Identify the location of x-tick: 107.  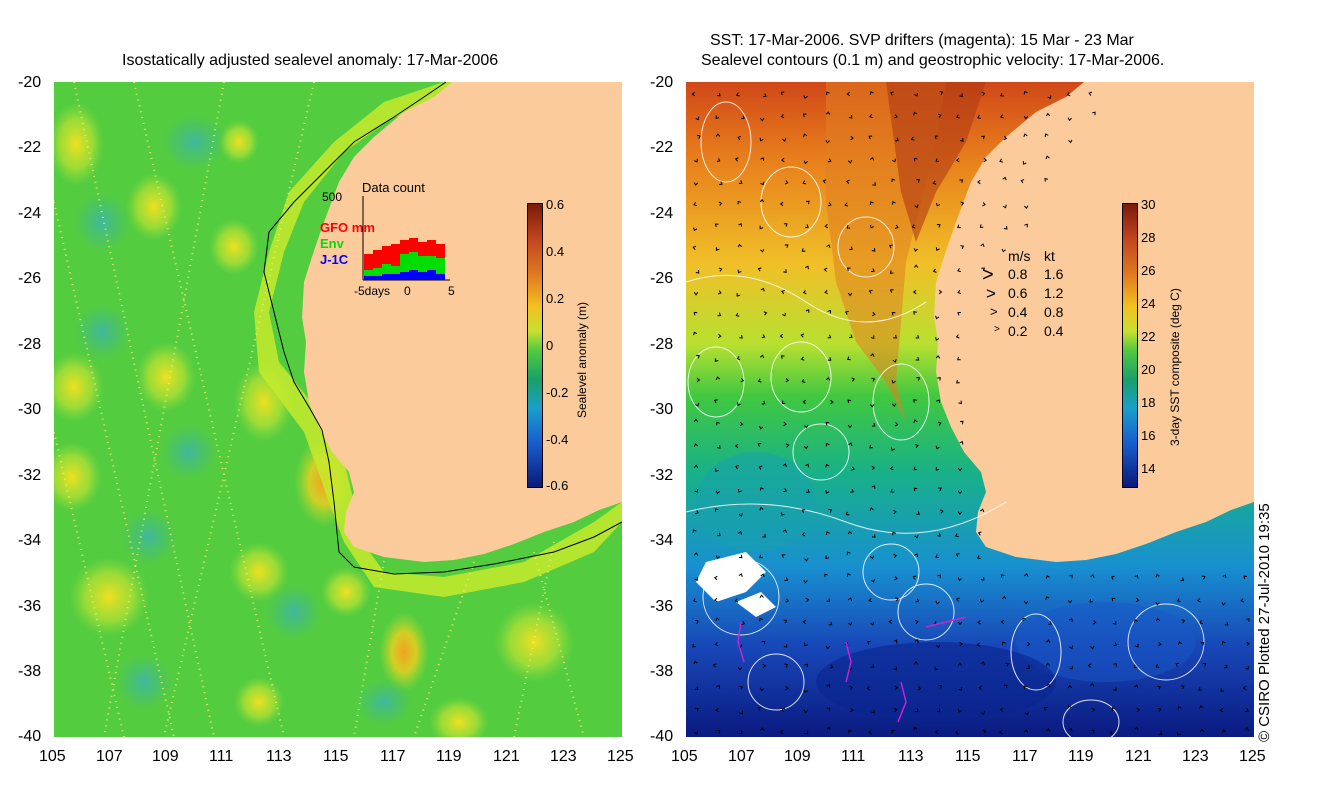
(741, 756).